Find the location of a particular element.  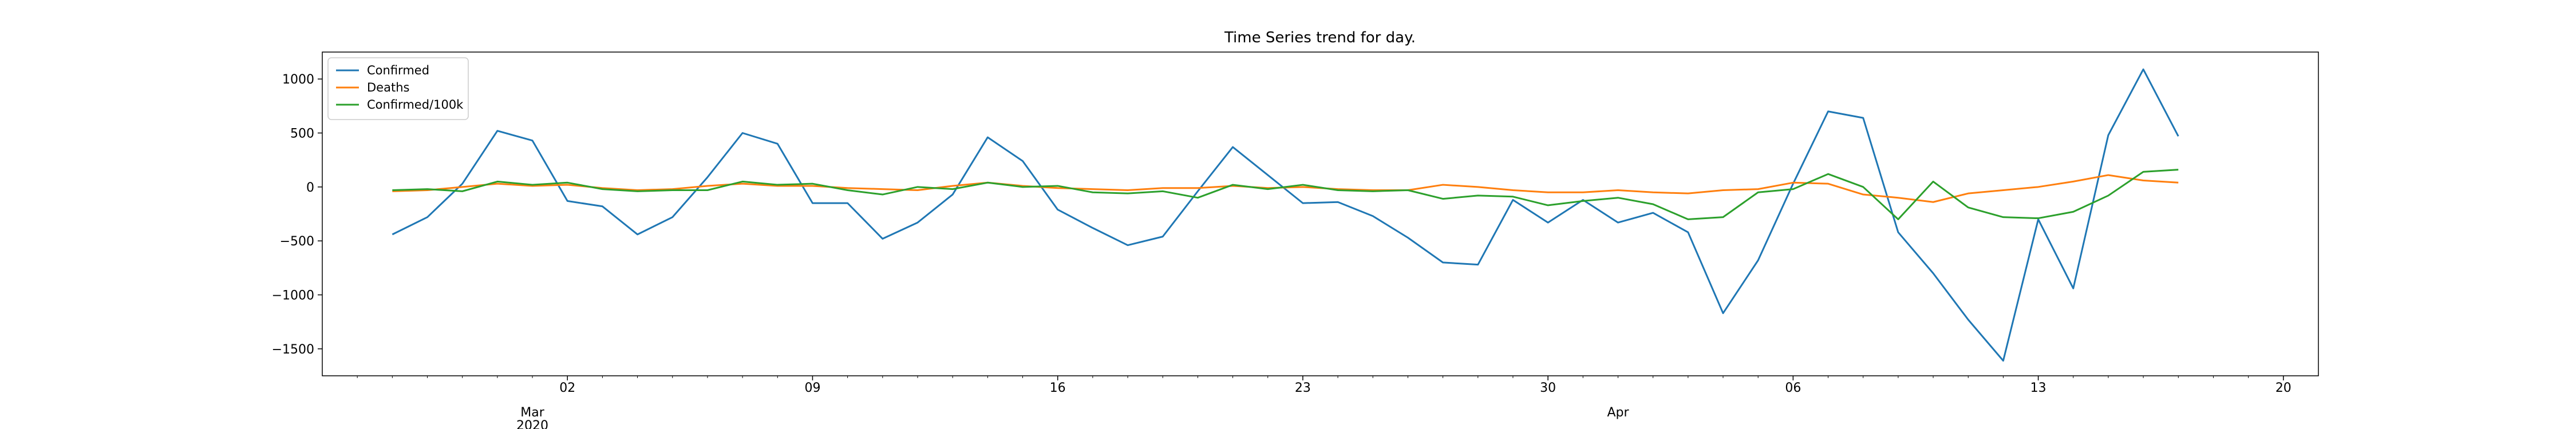

y-tick-label: 500 is located at coordinates (302, 134).